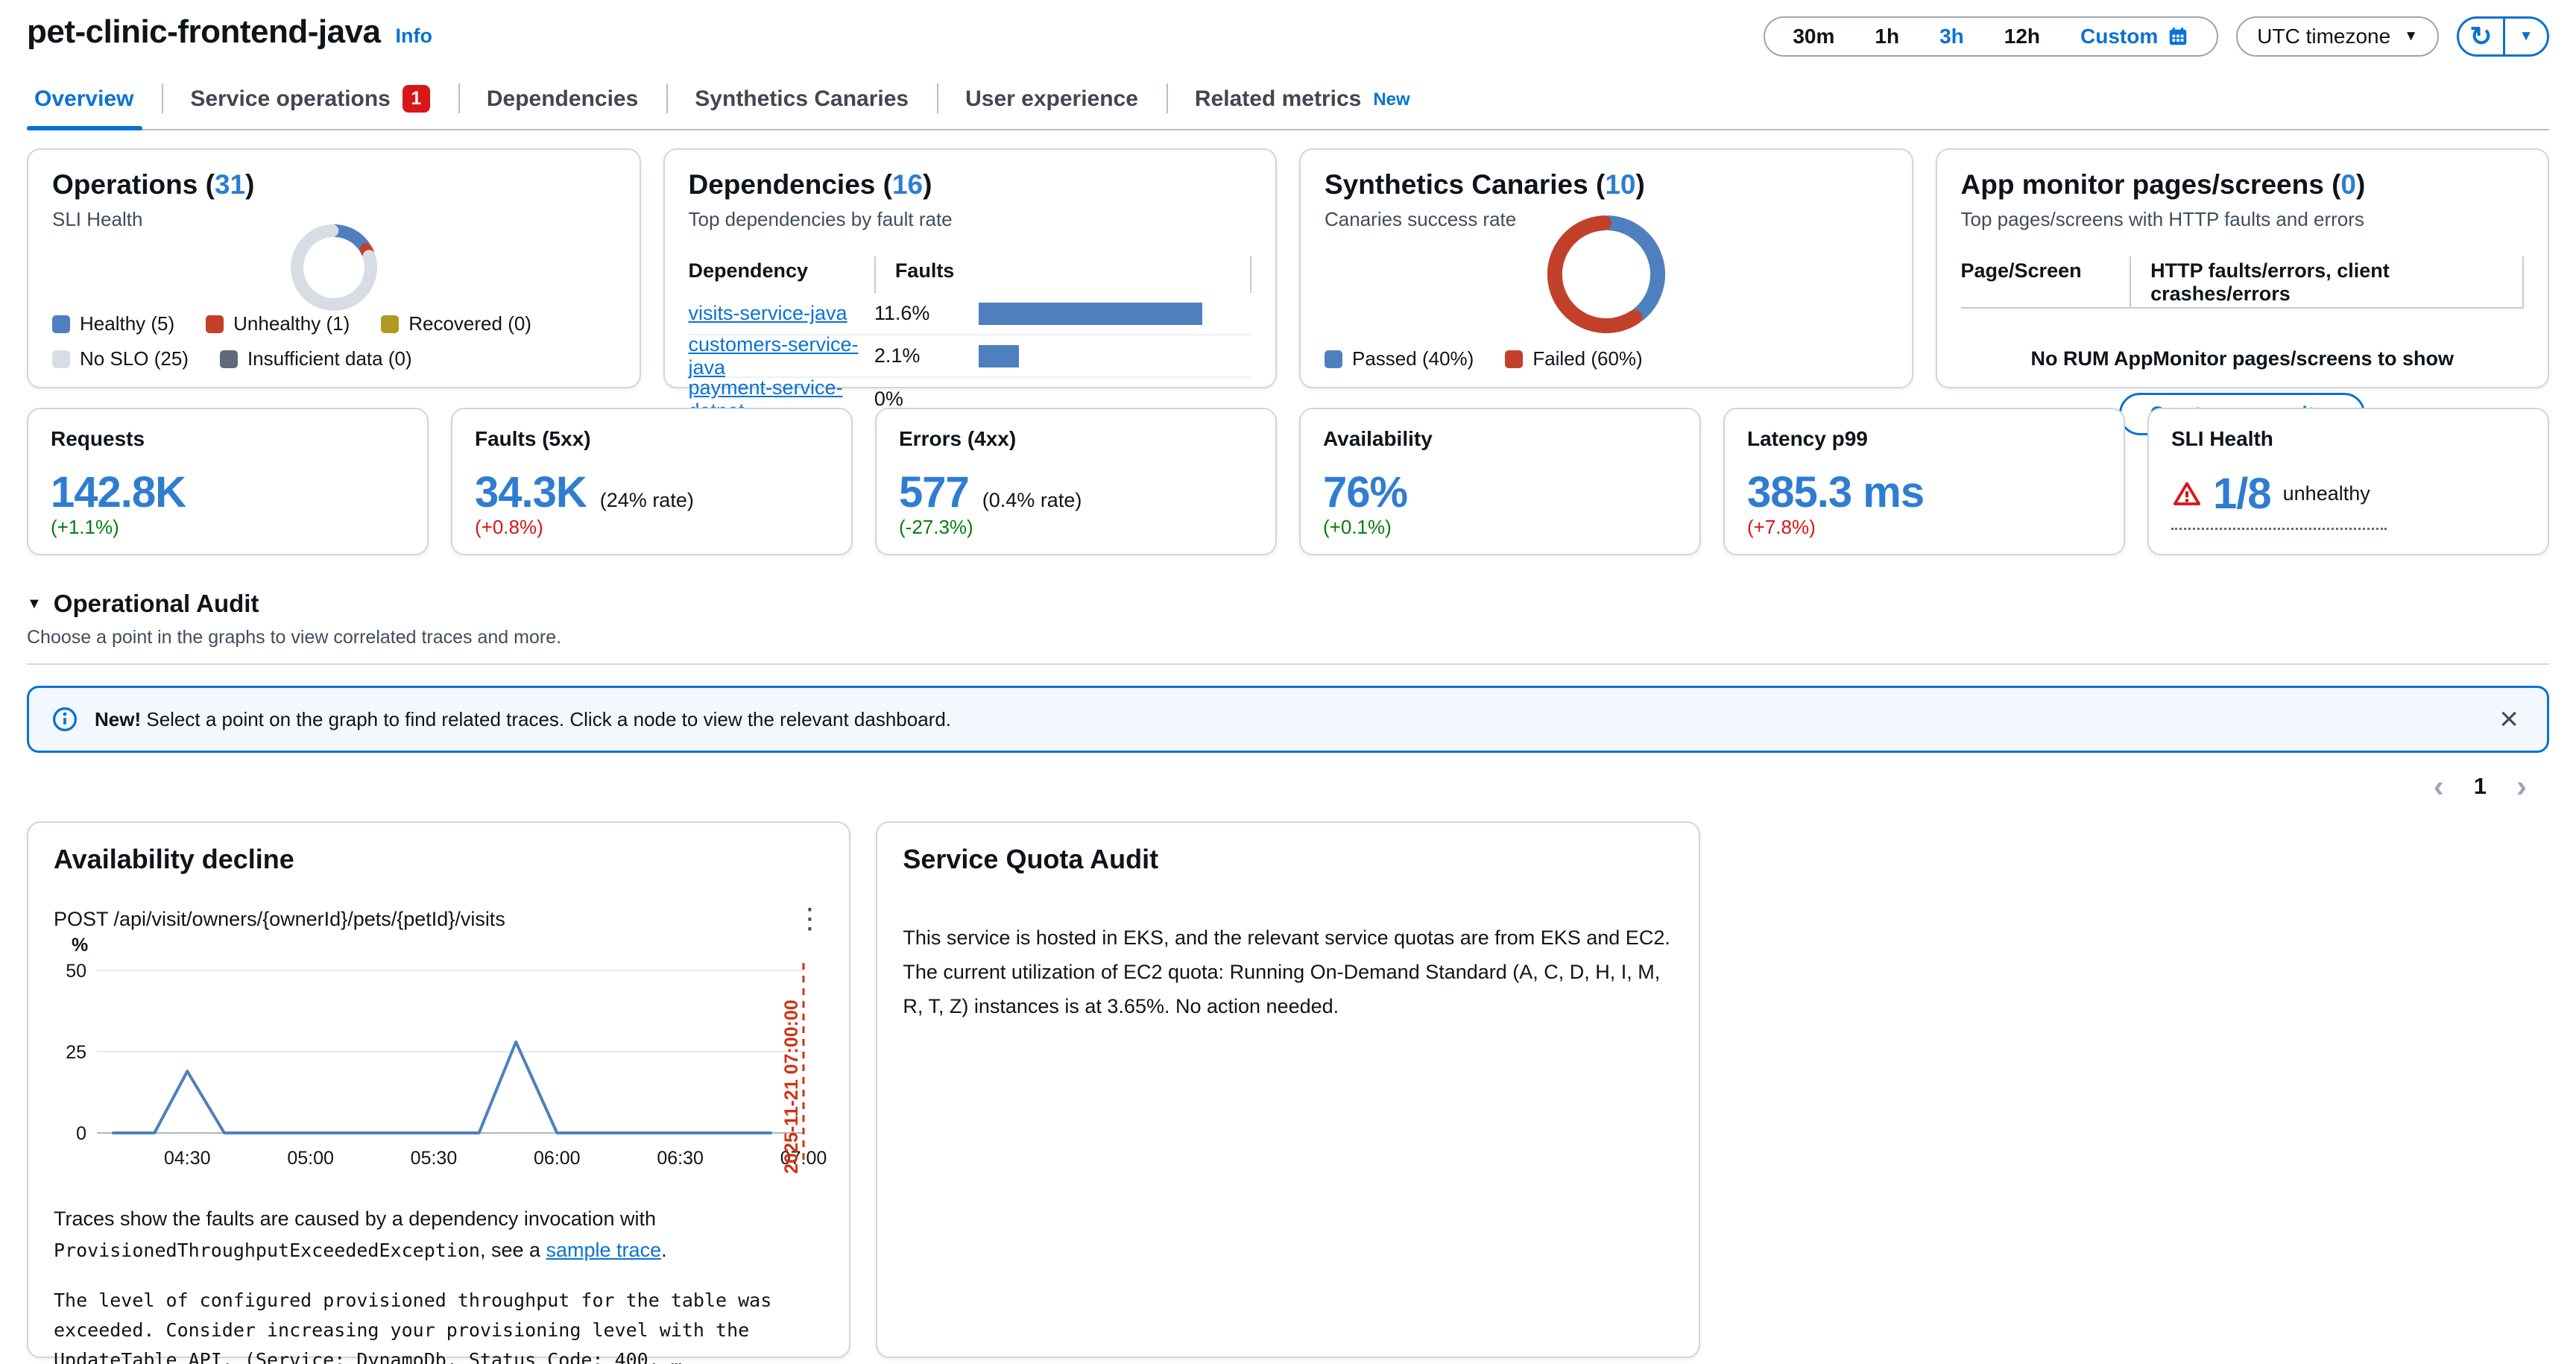 The image size is (2576, 1364). I want to click on dependencies-table-header: Dependency Faults, so click(970, 274).